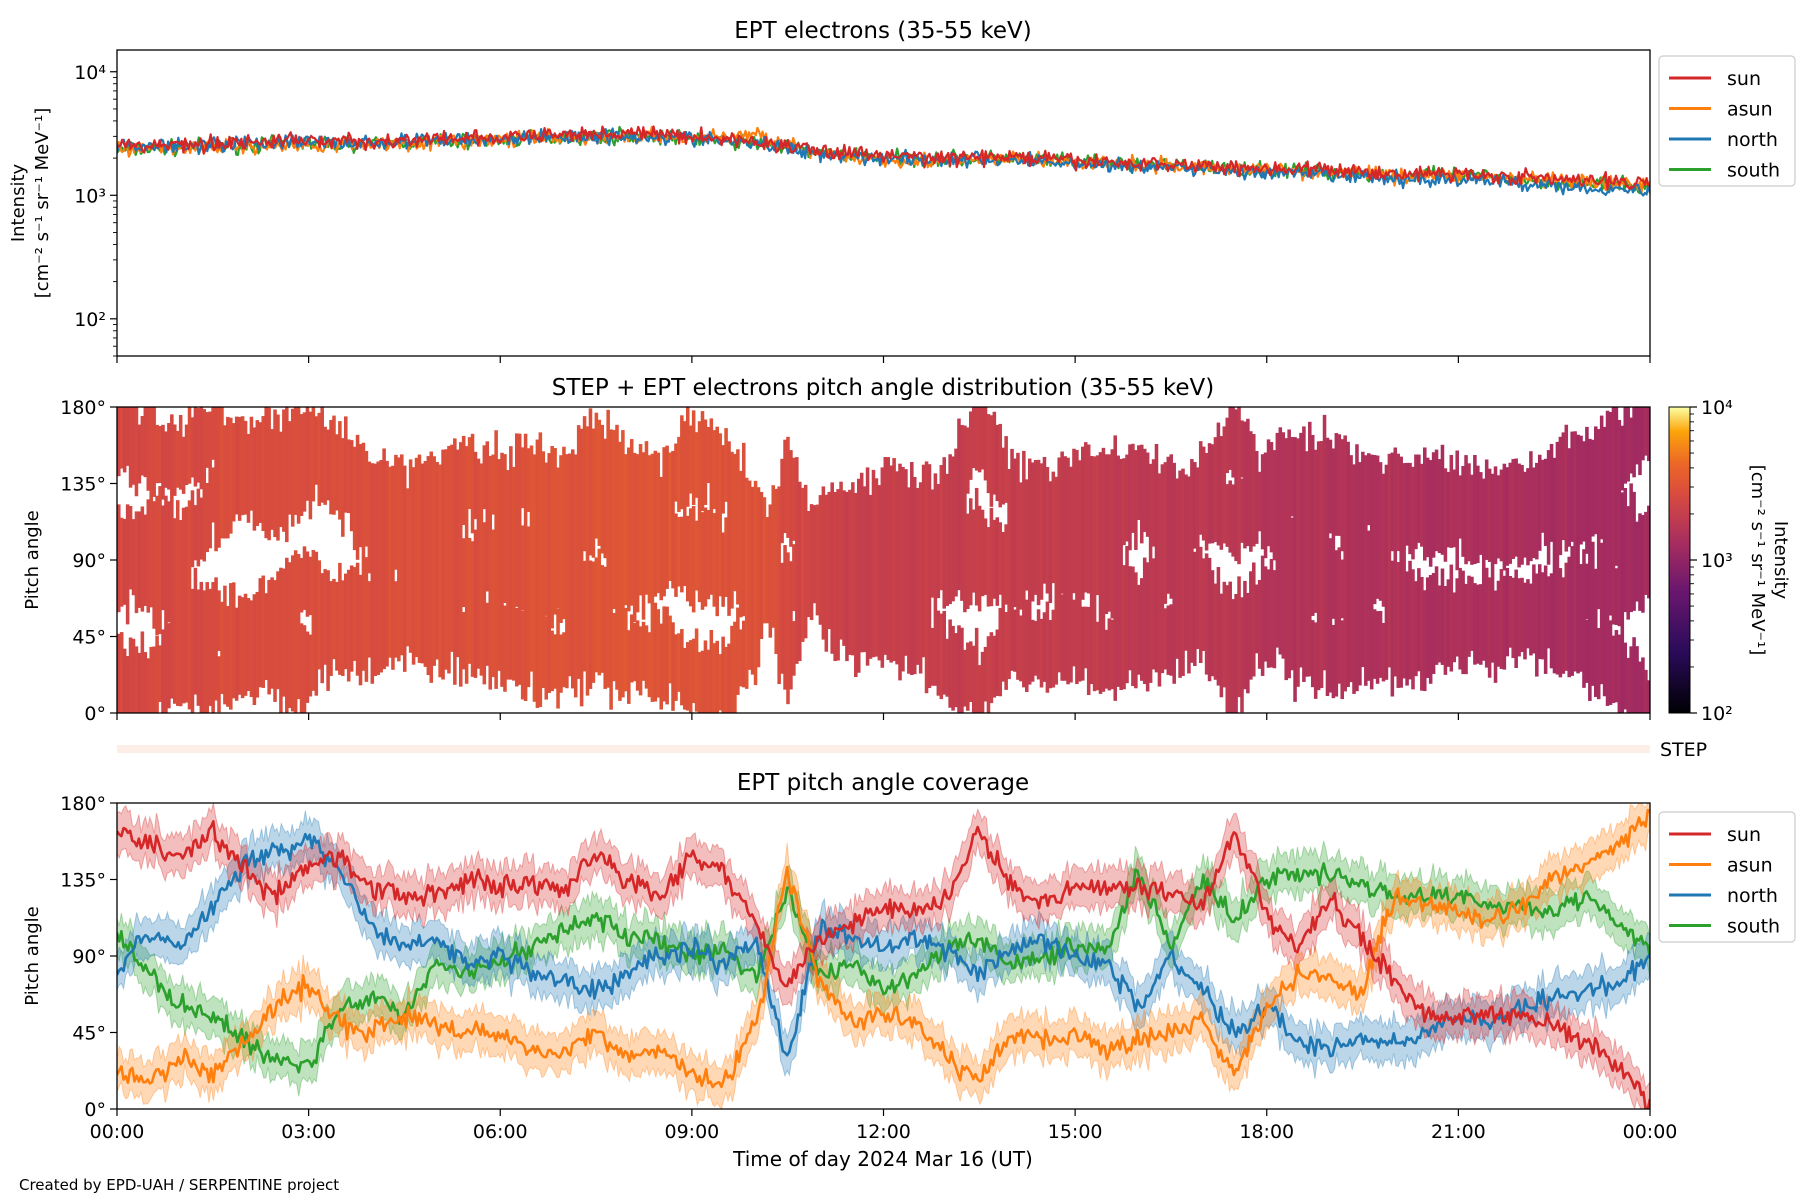 This screenshot has height=1200, width=1800. Describe the element at coordinates (89, 561) in the screenshot. I see `y-tick-label: 90°` at that location.